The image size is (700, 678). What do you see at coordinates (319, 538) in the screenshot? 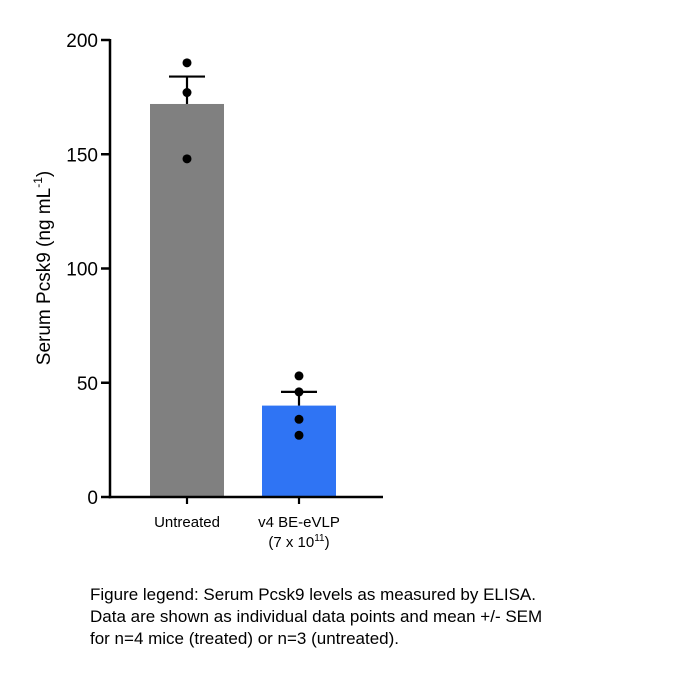
I see `x-tick-label-superscript-1: 11` at bounding box center [319, 538].